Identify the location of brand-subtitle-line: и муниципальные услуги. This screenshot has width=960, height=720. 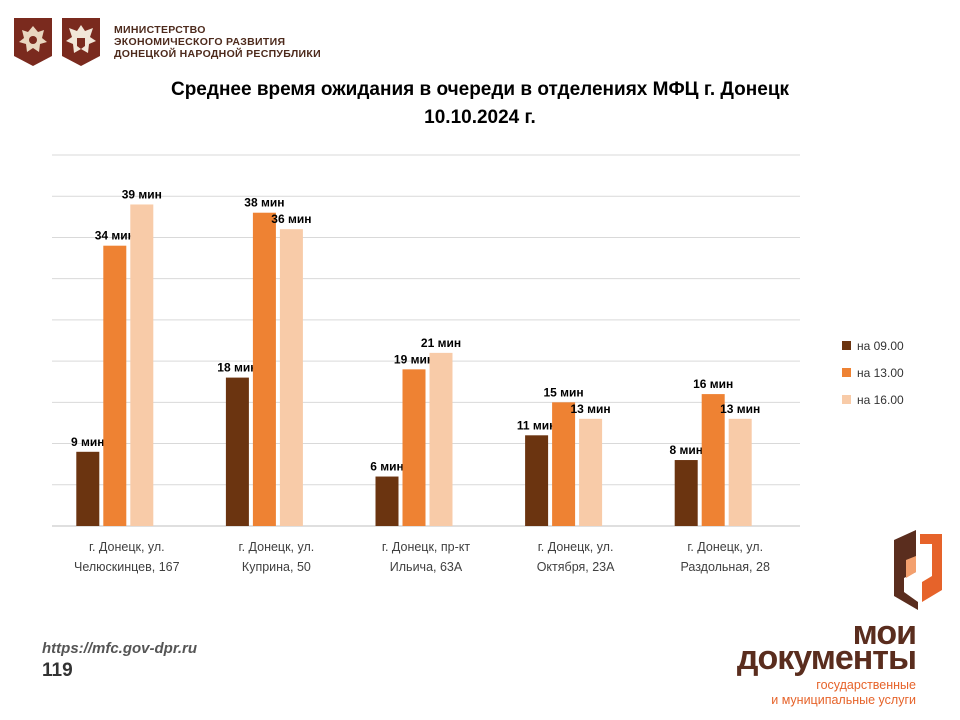
(843, 700).